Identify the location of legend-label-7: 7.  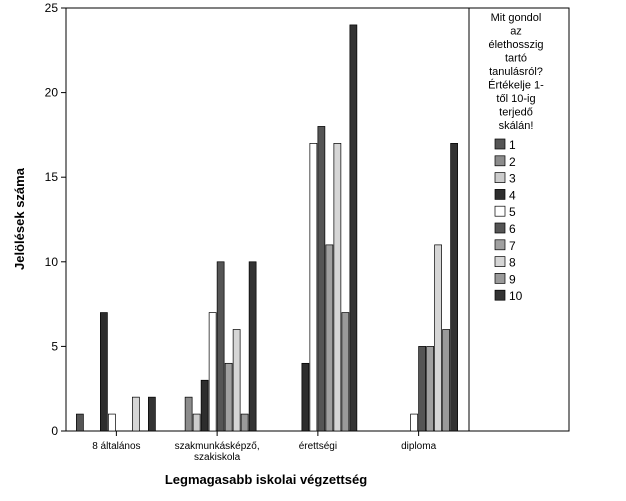
(512, 246).